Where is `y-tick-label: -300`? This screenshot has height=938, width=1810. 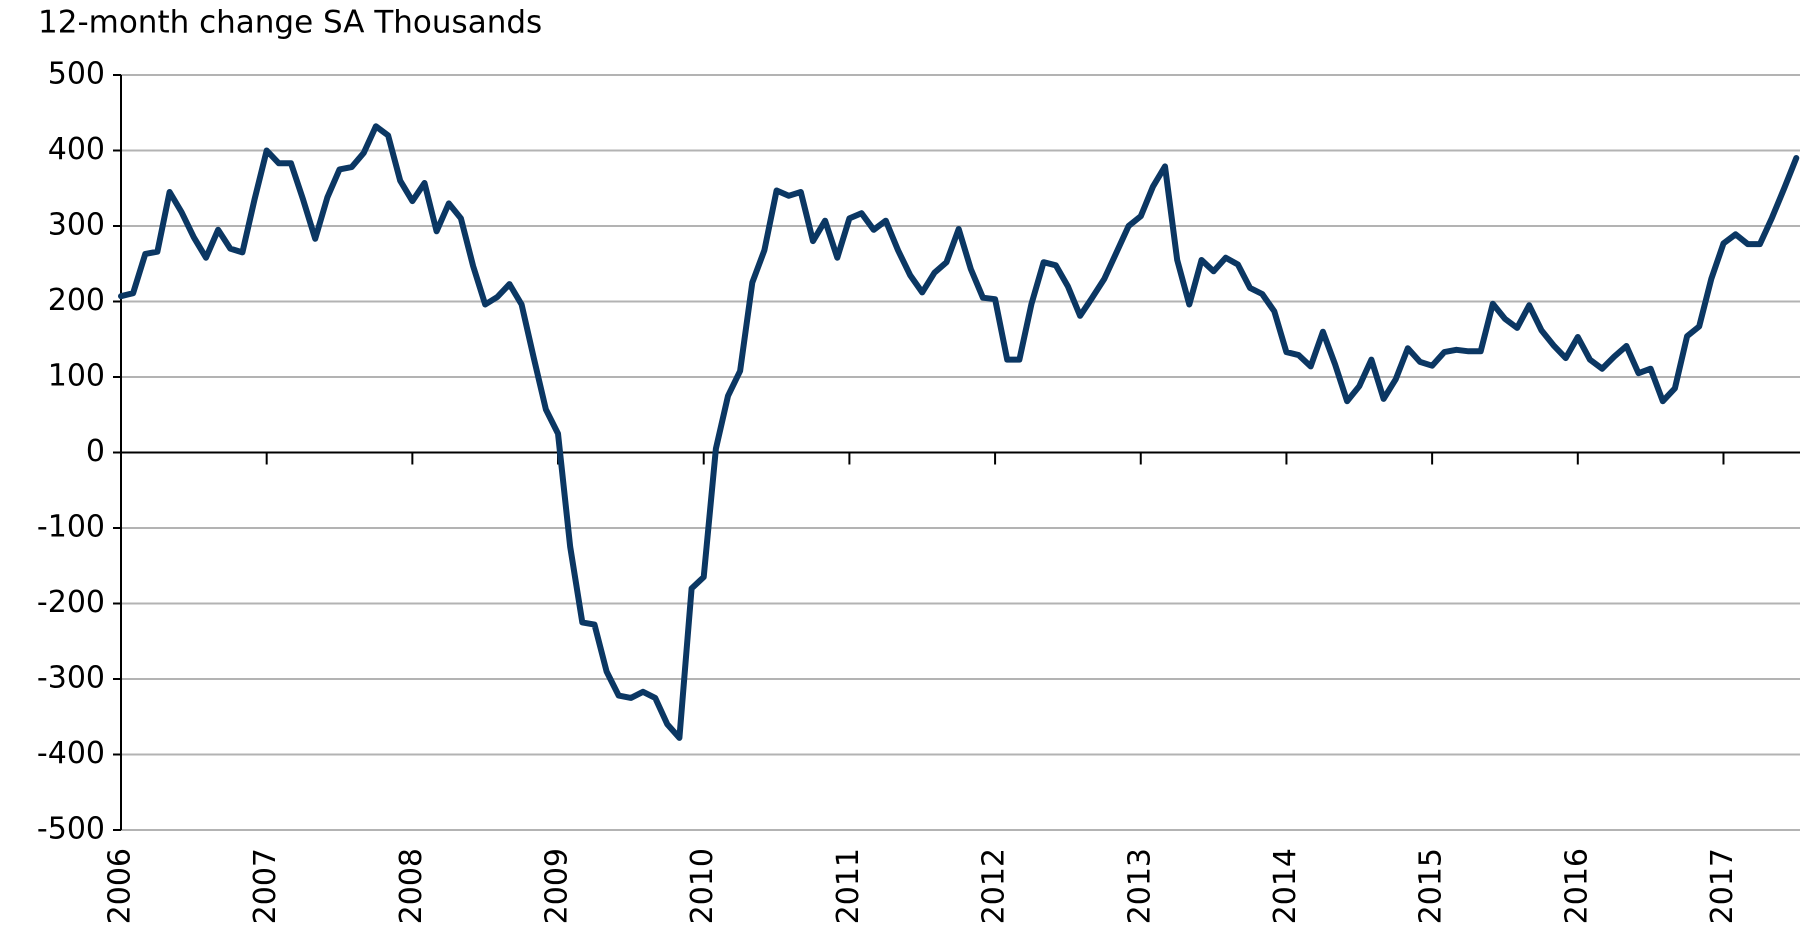 y-tick-label: -300 is located at coordinates (71, 678).